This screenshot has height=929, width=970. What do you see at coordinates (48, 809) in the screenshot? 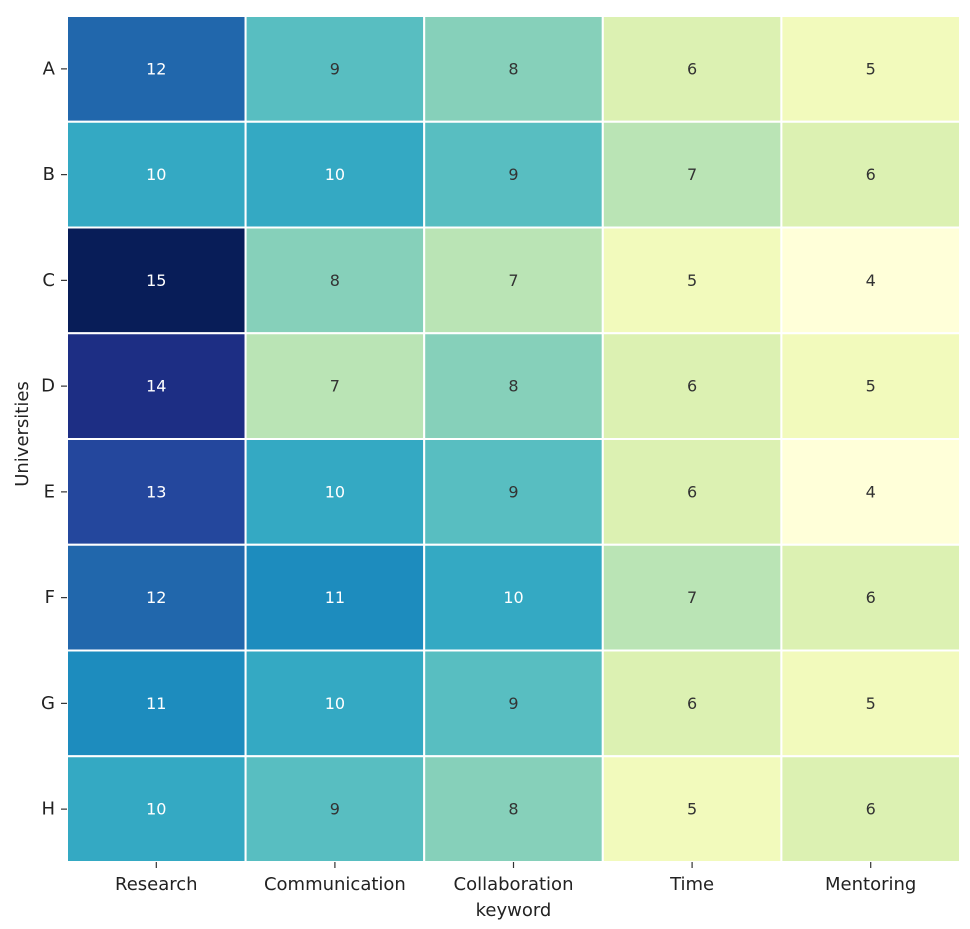
I see `y-tick-label: H` at bounding box center [48, 809].